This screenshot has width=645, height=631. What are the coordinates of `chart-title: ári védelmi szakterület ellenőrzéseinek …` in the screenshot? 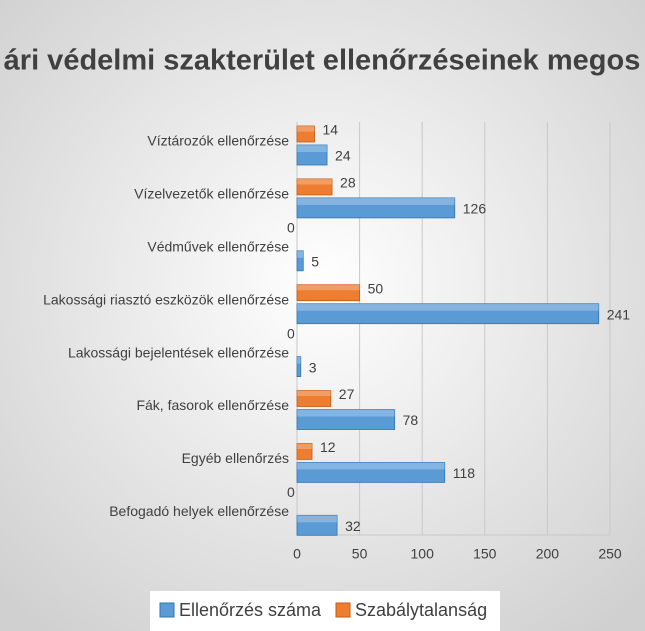 It's located at (322, 61).